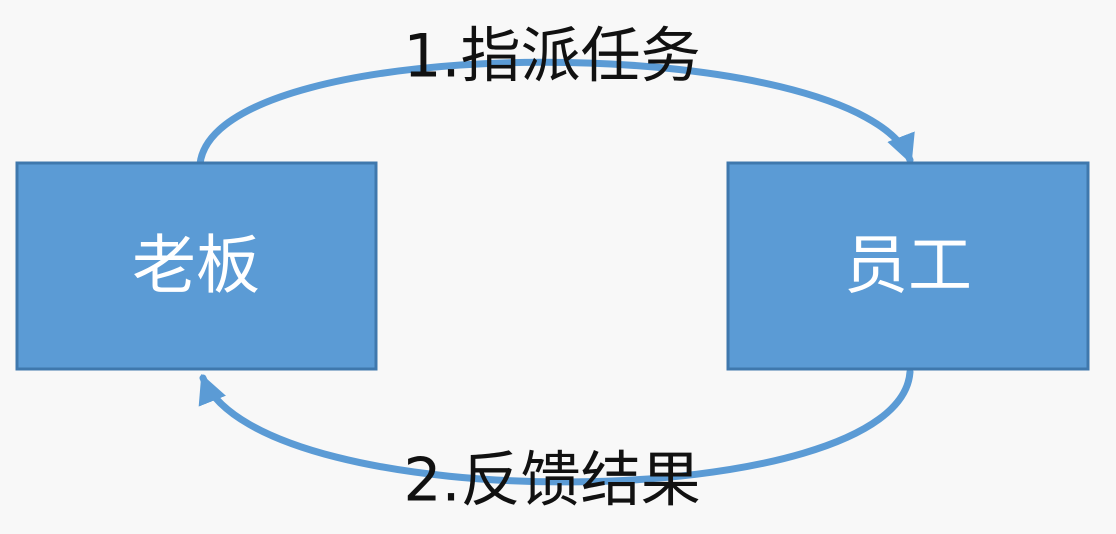 The height and width of the screenshot is (534, 1116). Describe the element at coordinates (556, 427) in the screenshot. I see `feedback-result-arrow` at that location.